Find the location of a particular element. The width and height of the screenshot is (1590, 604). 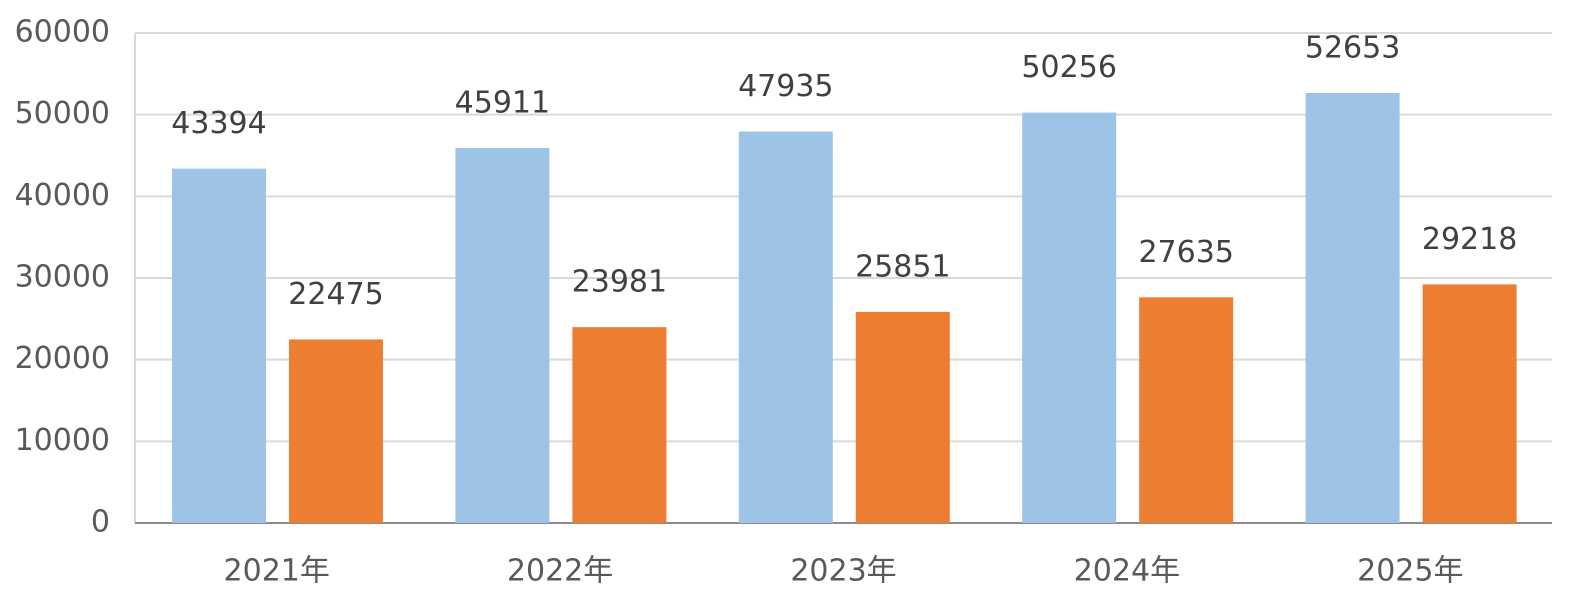

data-label: 27635 is located at coordinates (1185, 252).